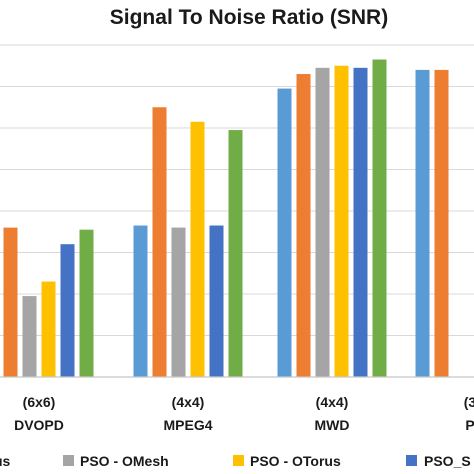  What do you see at coordinates (447, 461) in the screenshot?
I see `legend-label: PSO_S` at bounding box center [447, 461].